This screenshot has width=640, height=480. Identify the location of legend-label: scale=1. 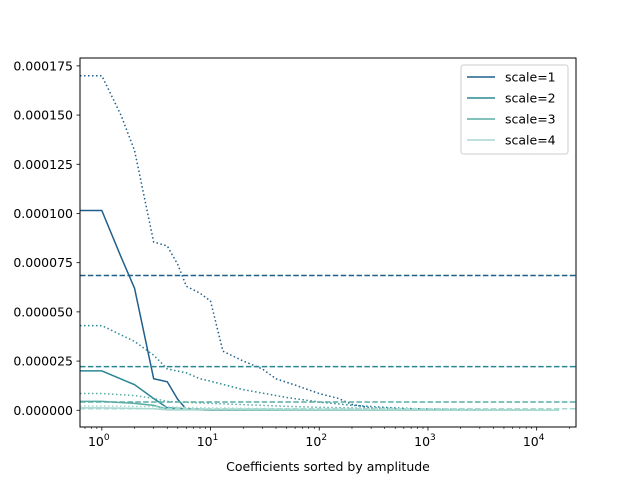
(530, 77).